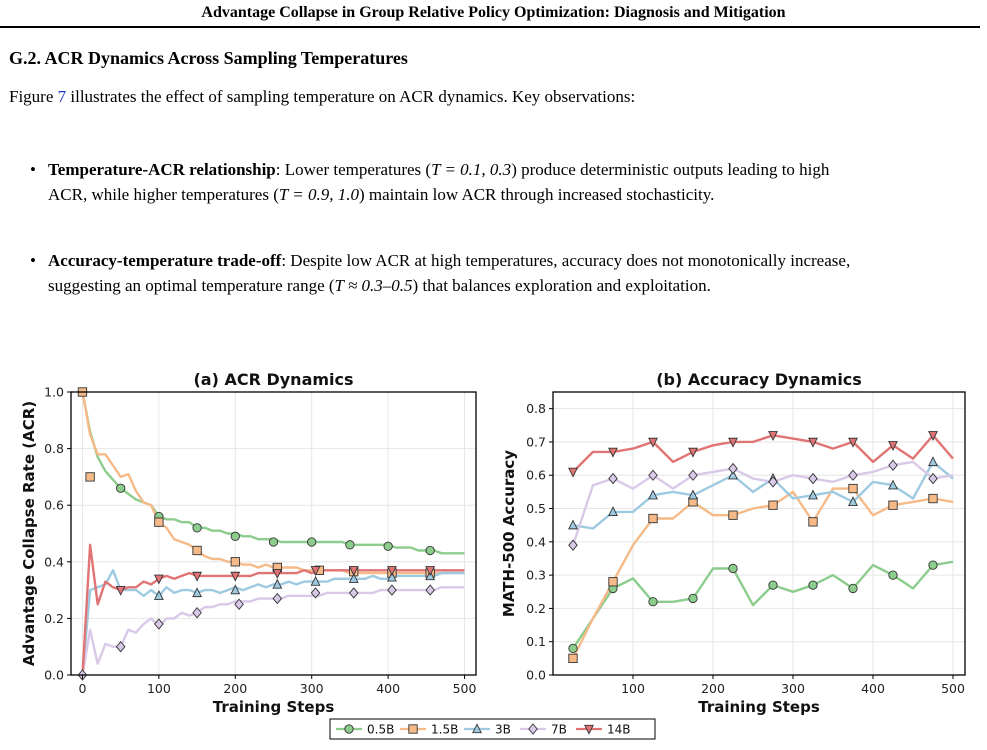 The image size is (987, 750). I want to click on legend-label: 3B, so click(503, 730).